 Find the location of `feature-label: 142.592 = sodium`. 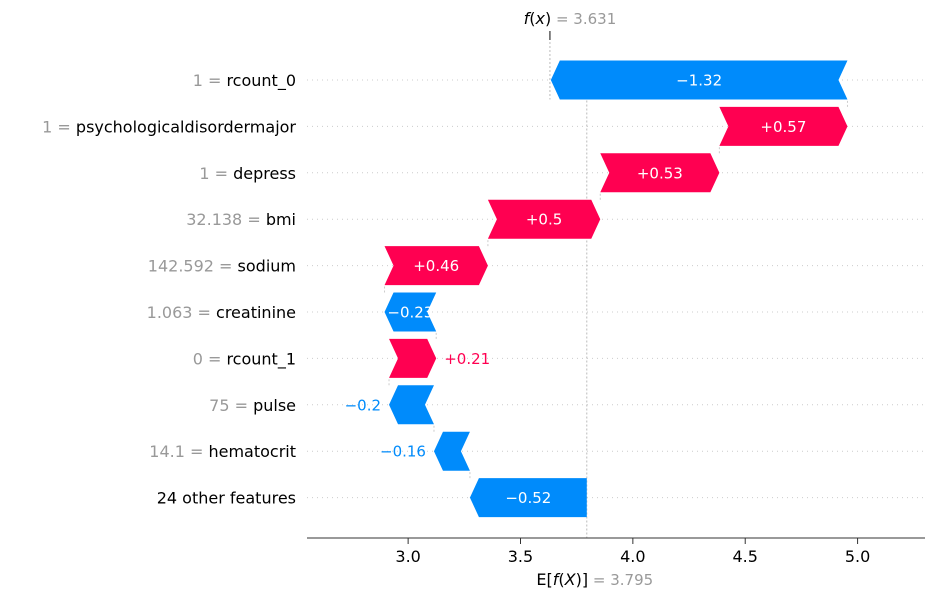

feature-label: 142.592 = sodium is located at coordinates (222, 266).